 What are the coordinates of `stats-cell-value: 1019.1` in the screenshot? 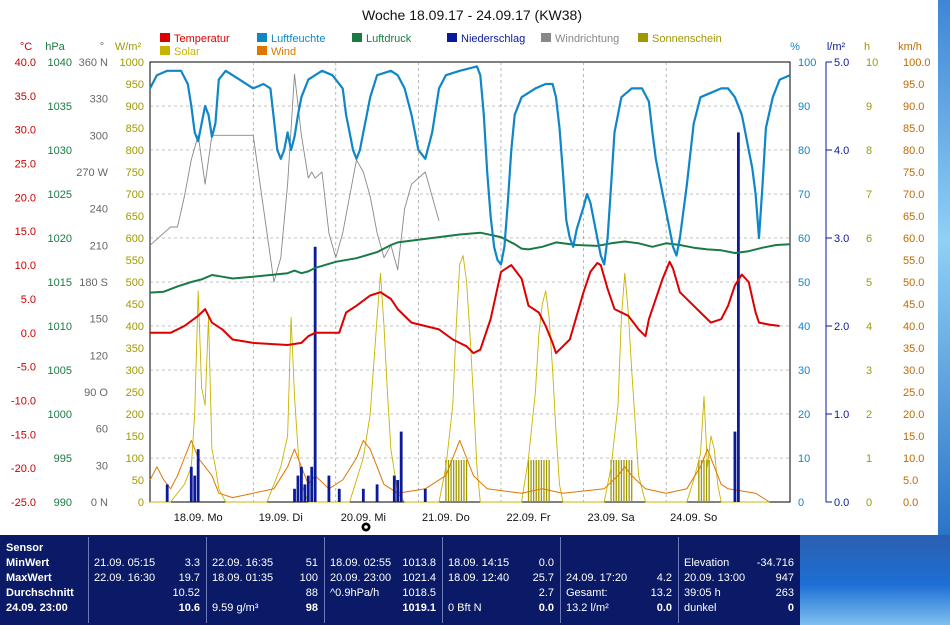 It's located at (419, 608).